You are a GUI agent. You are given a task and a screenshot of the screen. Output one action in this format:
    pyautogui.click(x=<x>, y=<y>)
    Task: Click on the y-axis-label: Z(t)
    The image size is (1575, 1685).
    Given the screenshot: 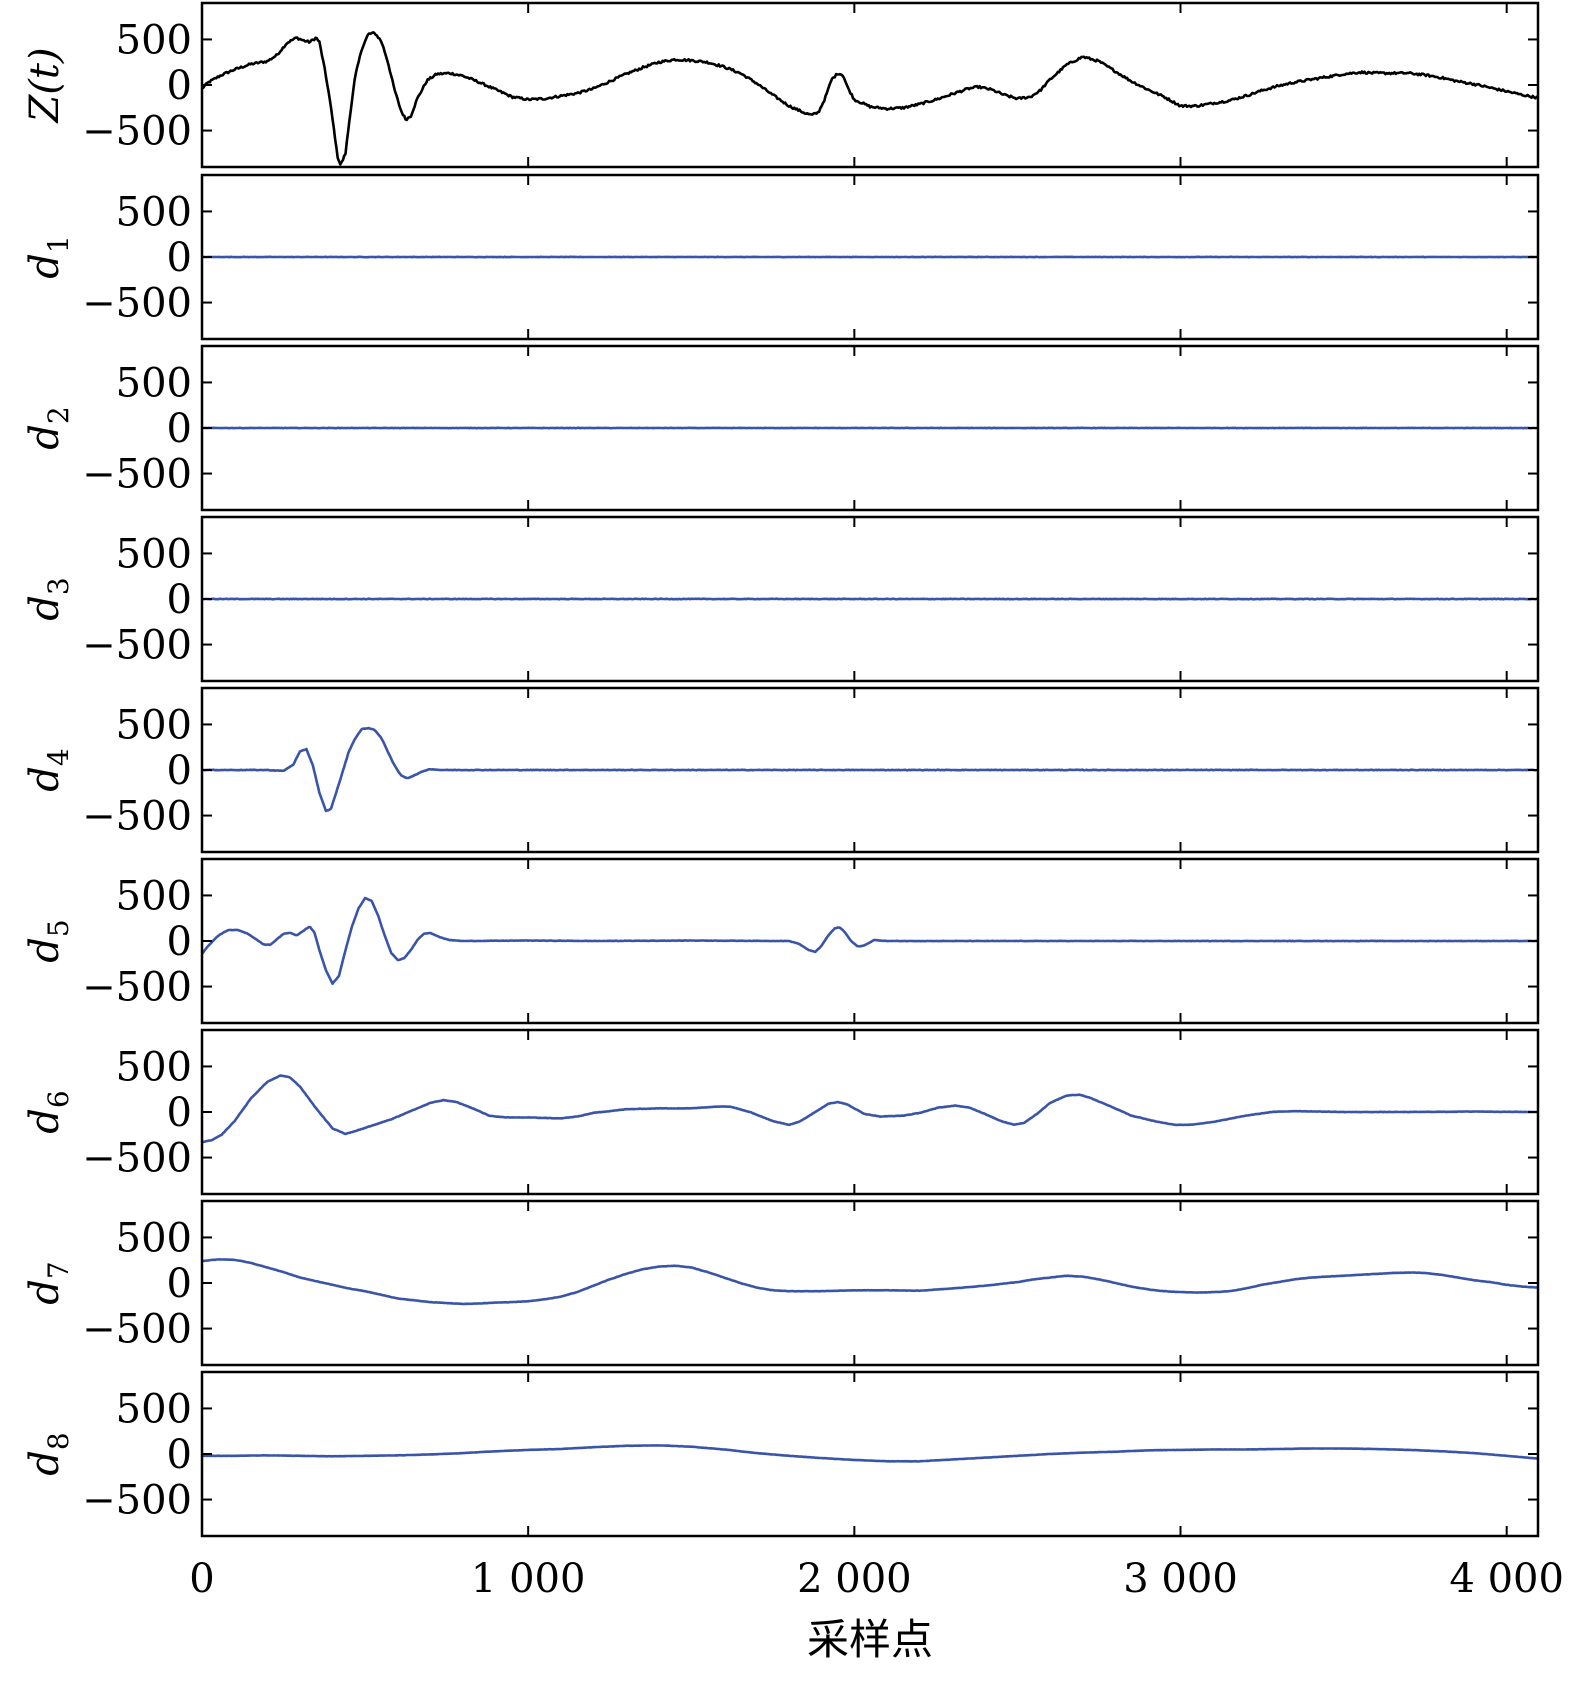 What is the action you would take?
    pyautogui.click(x=45, y=85)
    